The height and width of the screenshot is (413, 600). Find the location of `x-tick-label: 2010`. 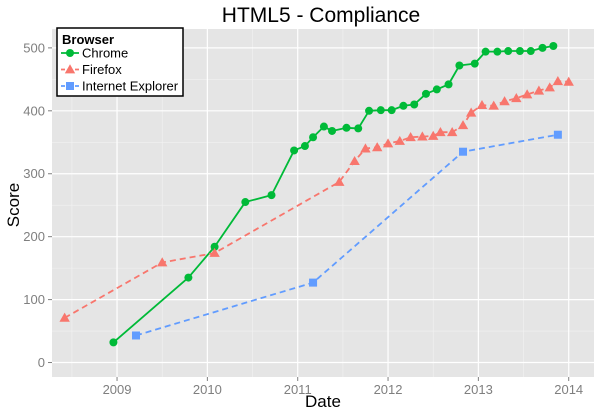

x-tick-label: 2010 is located at coordinates (207, 389).